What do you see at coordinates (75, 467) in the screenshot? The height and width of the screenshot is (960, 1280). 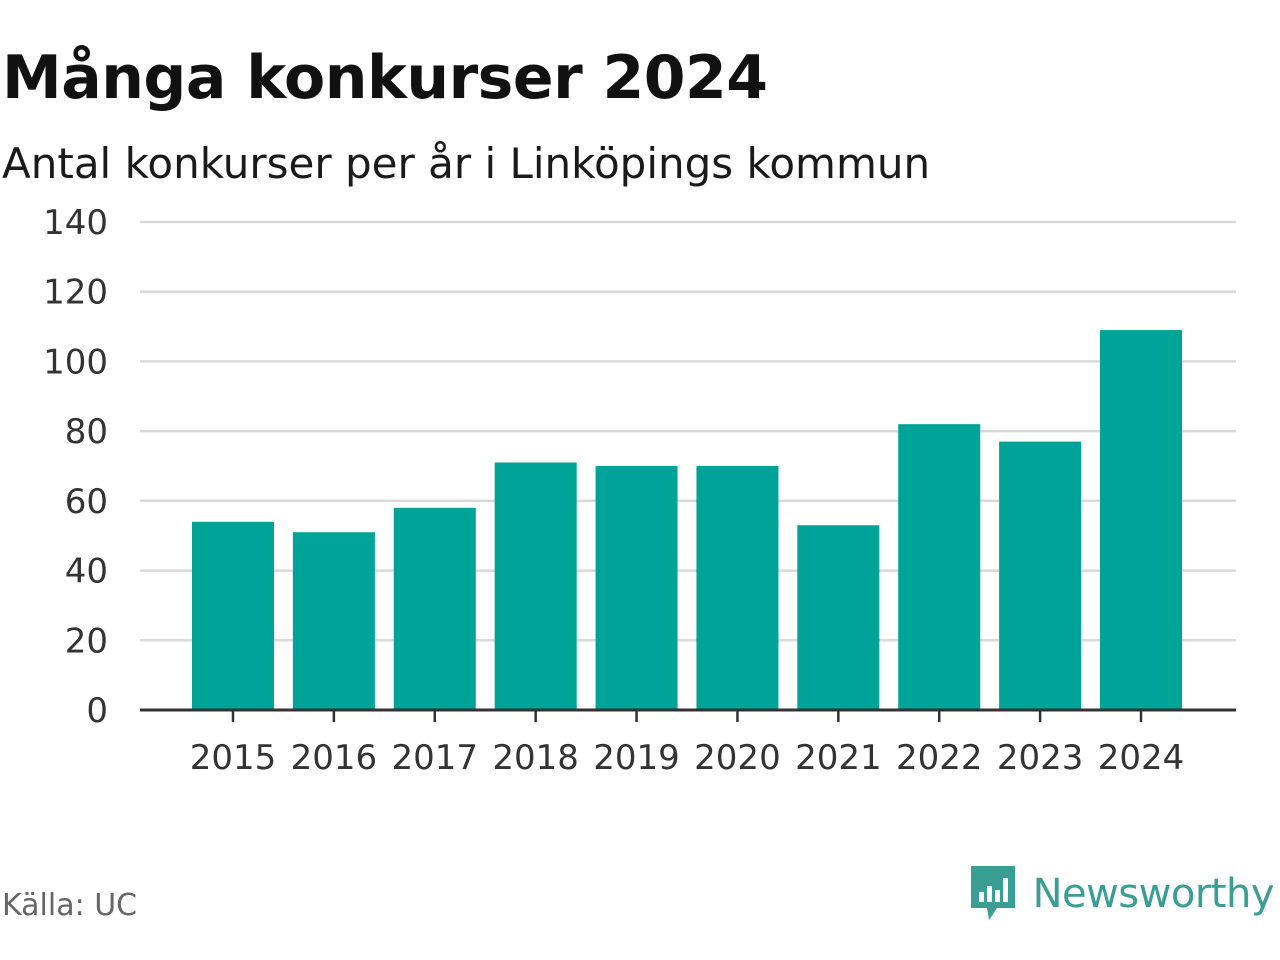 I see `y-axis-tick-labels: 0 20 40 60 80 100 120 140` at bounding box center [75, 467].